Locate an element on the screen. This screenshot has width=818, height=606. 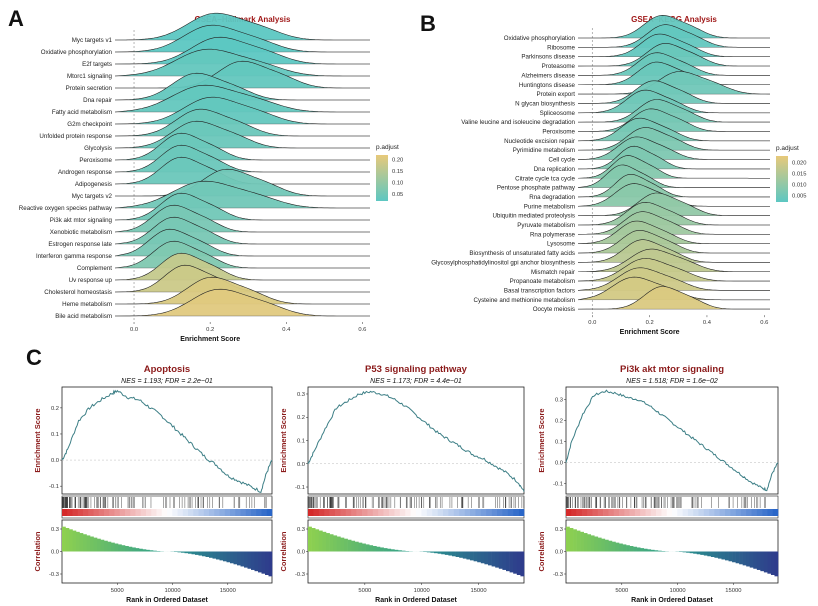
x-tick-label: 5000 is located at coordinates (117, 591).